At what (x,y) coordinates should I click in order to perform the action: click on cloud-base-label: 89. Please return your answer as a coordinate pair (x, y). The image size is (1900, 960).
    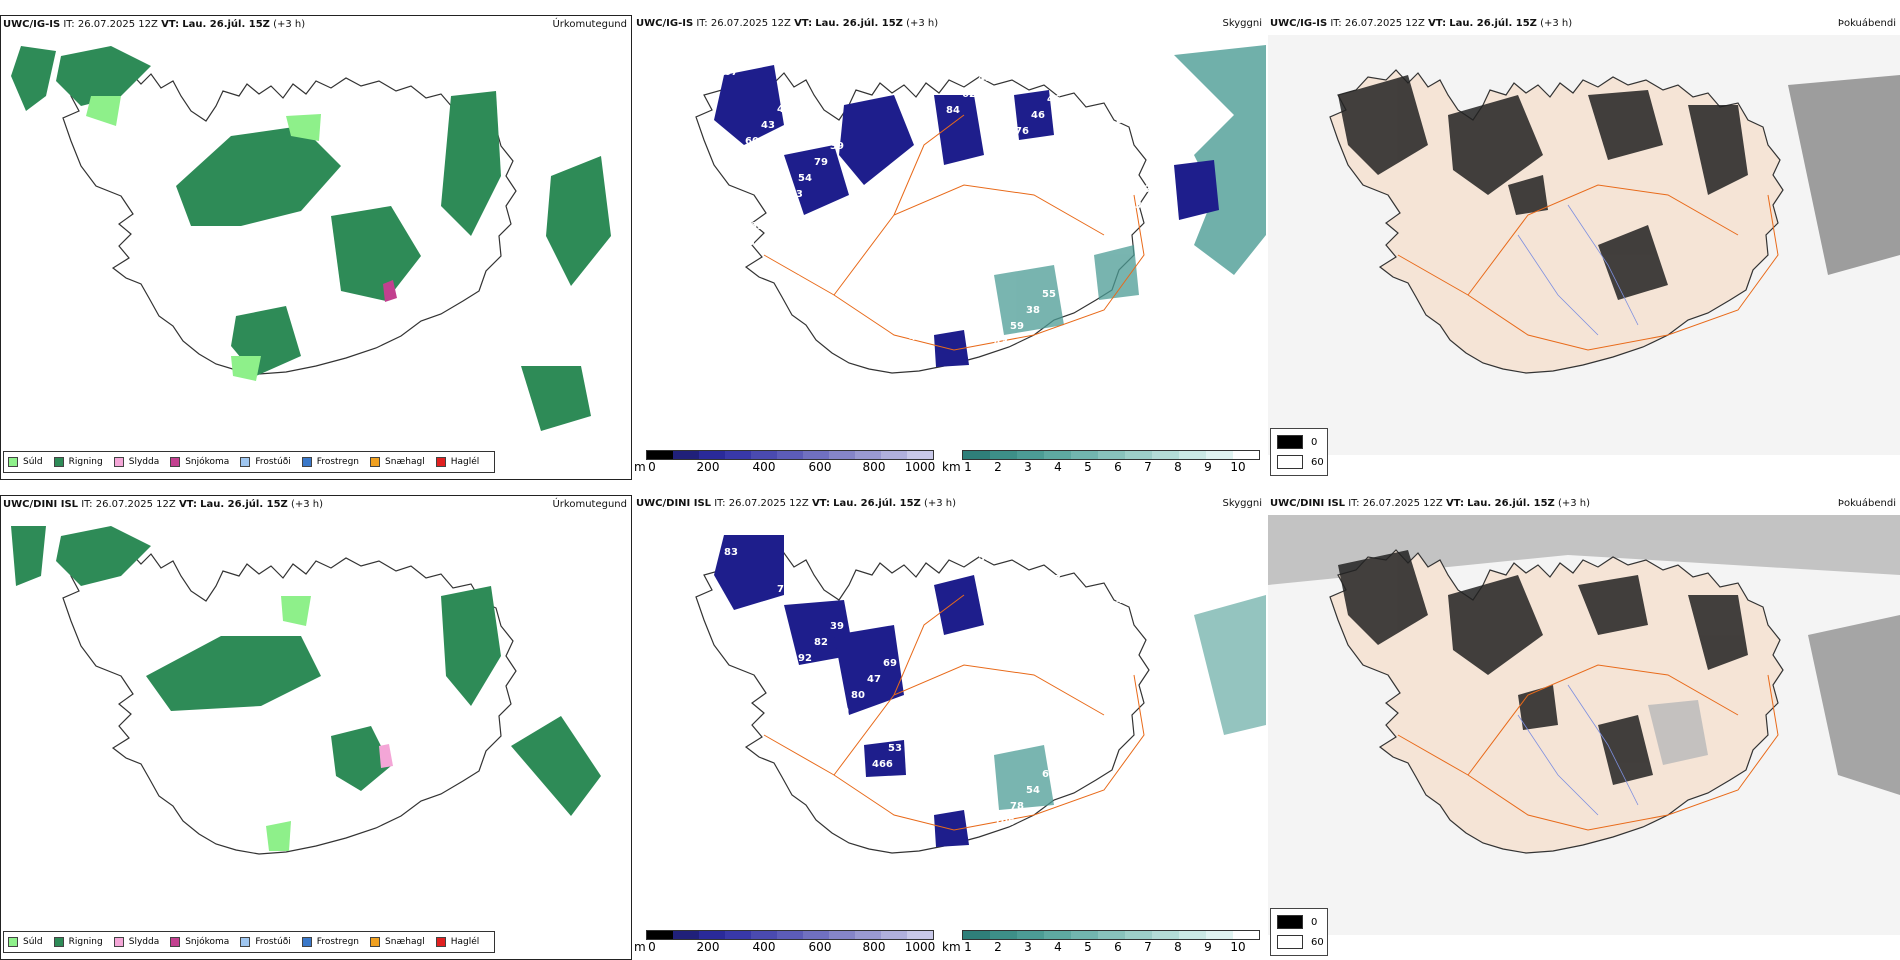
    Looking at the image, I should click on (794, 279).